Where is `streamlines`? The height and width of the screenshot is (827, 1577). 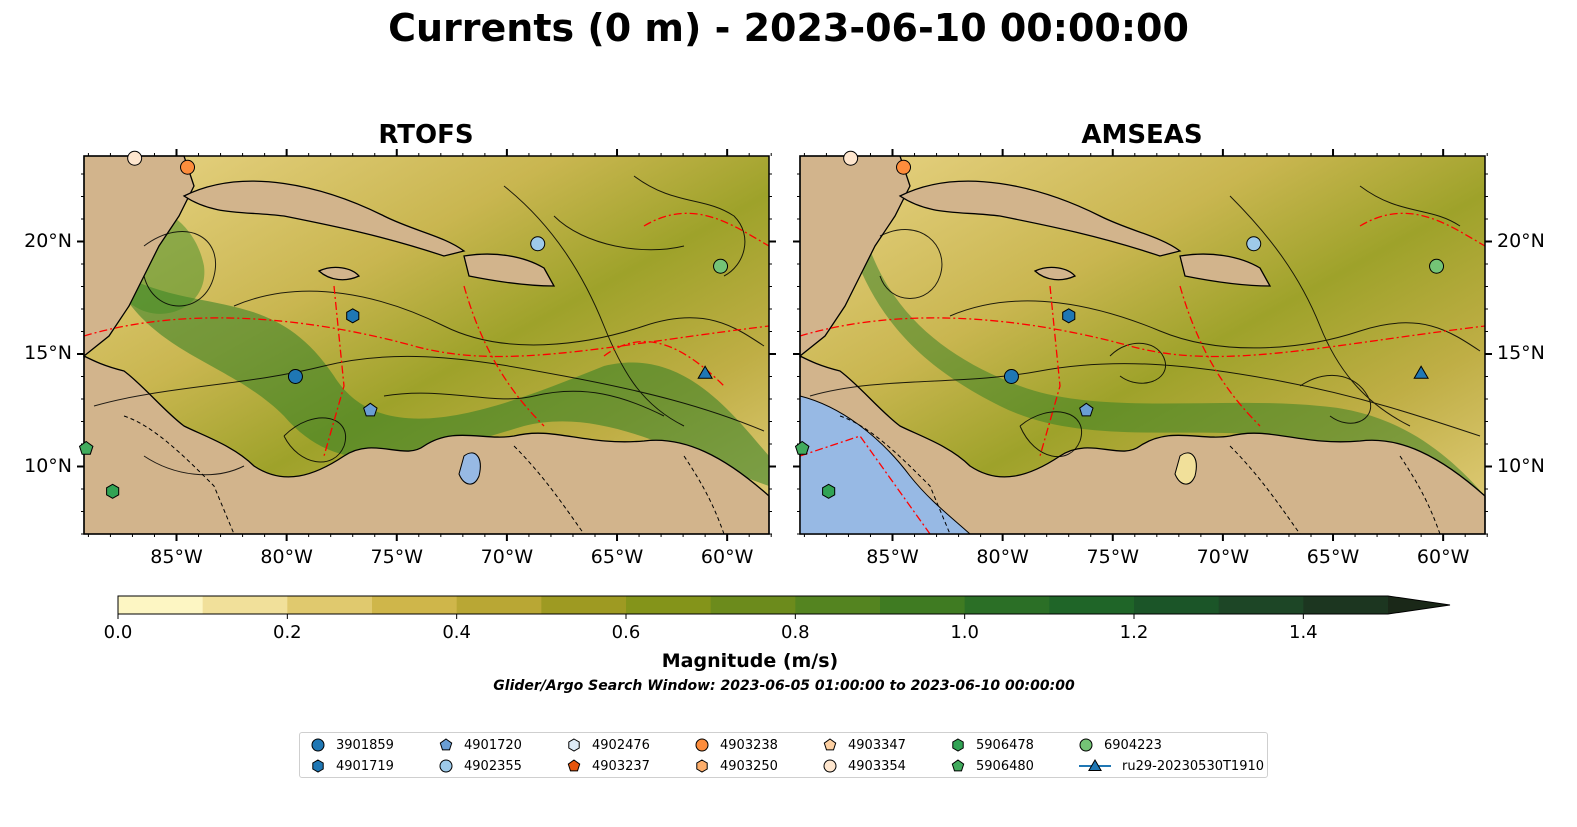 streamlines is located at coordinates (1145, 321).